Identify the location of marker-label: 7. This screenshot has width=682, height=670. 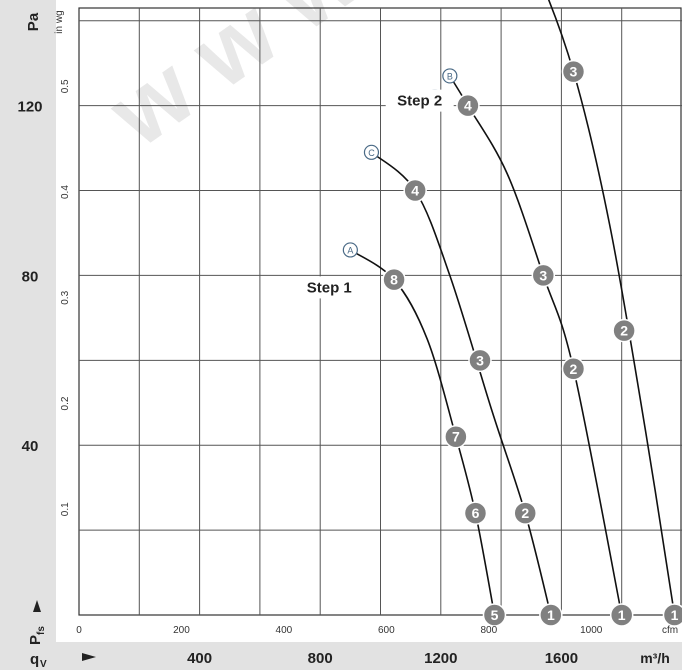
(456, 437).